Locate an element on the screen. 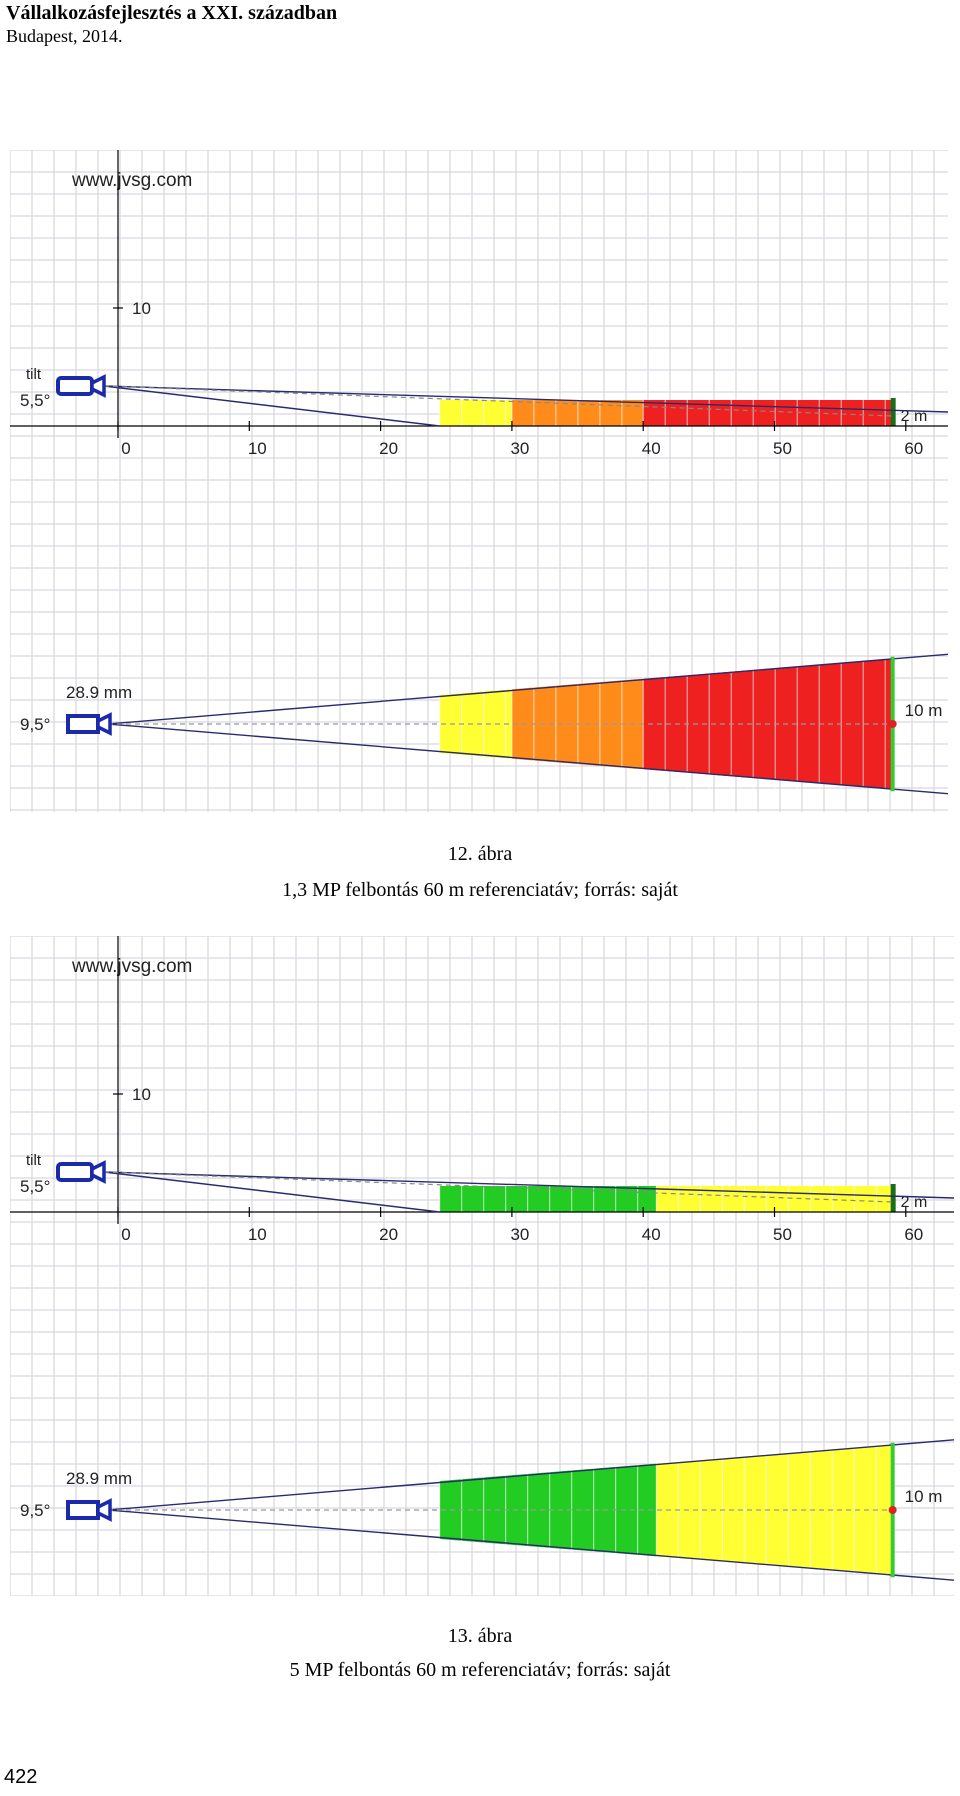 The image size is (960, 1796). page-number: 422 is located at coordinates (21, 1777).